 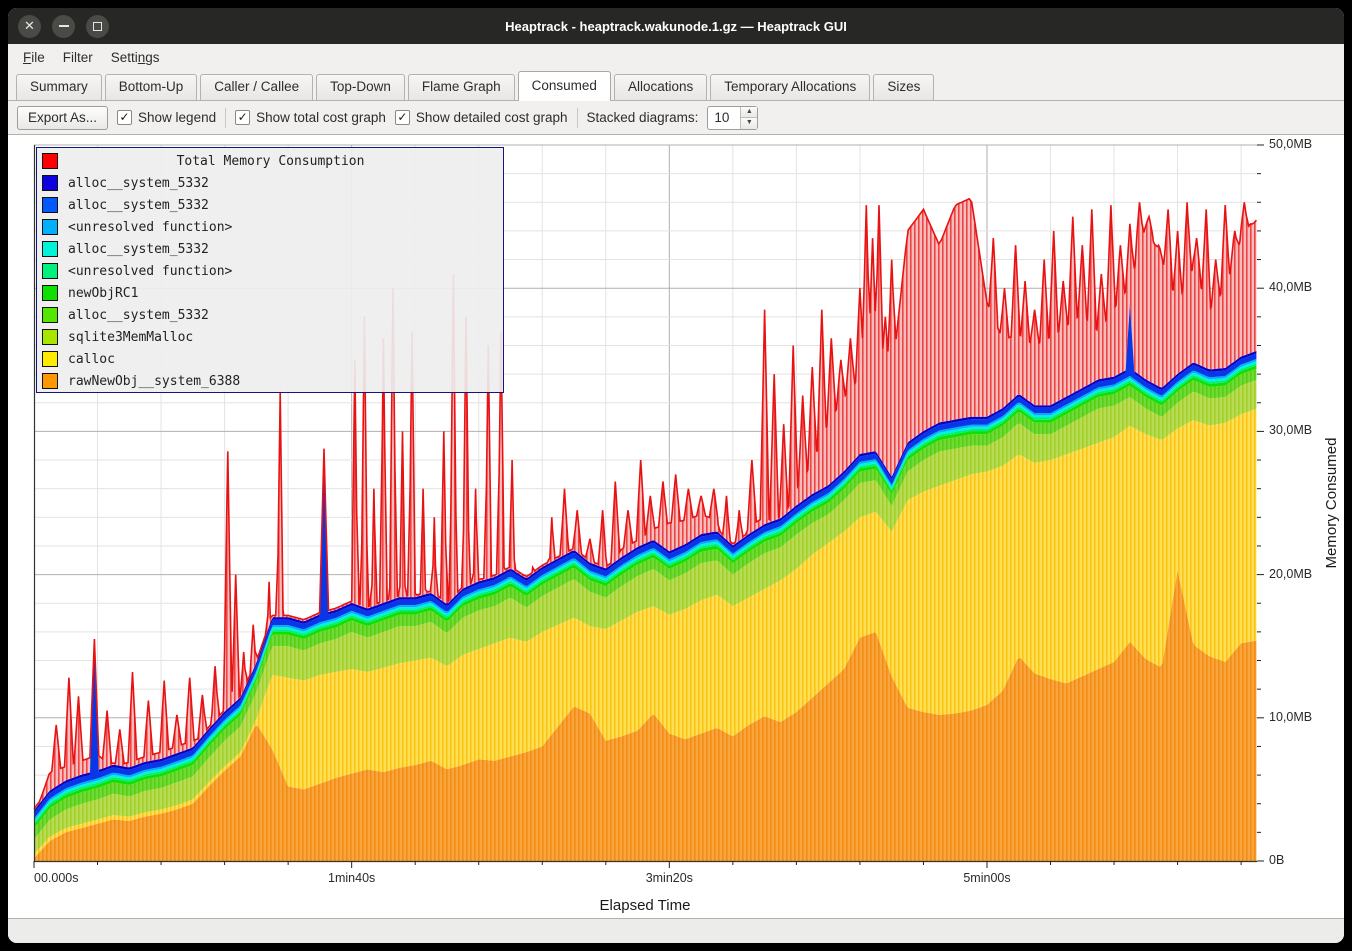 I want to click on minimize-icon, so click(x=63, y=26).